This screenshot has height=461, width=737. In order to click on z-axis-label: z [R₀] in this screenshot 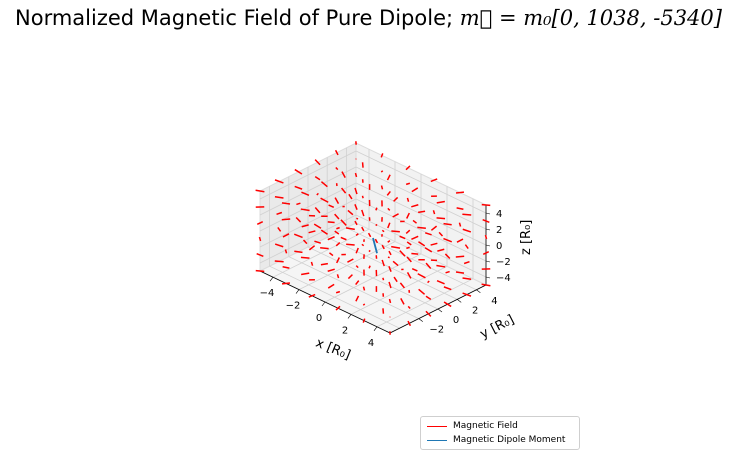, I will do `click(526, 237)`.